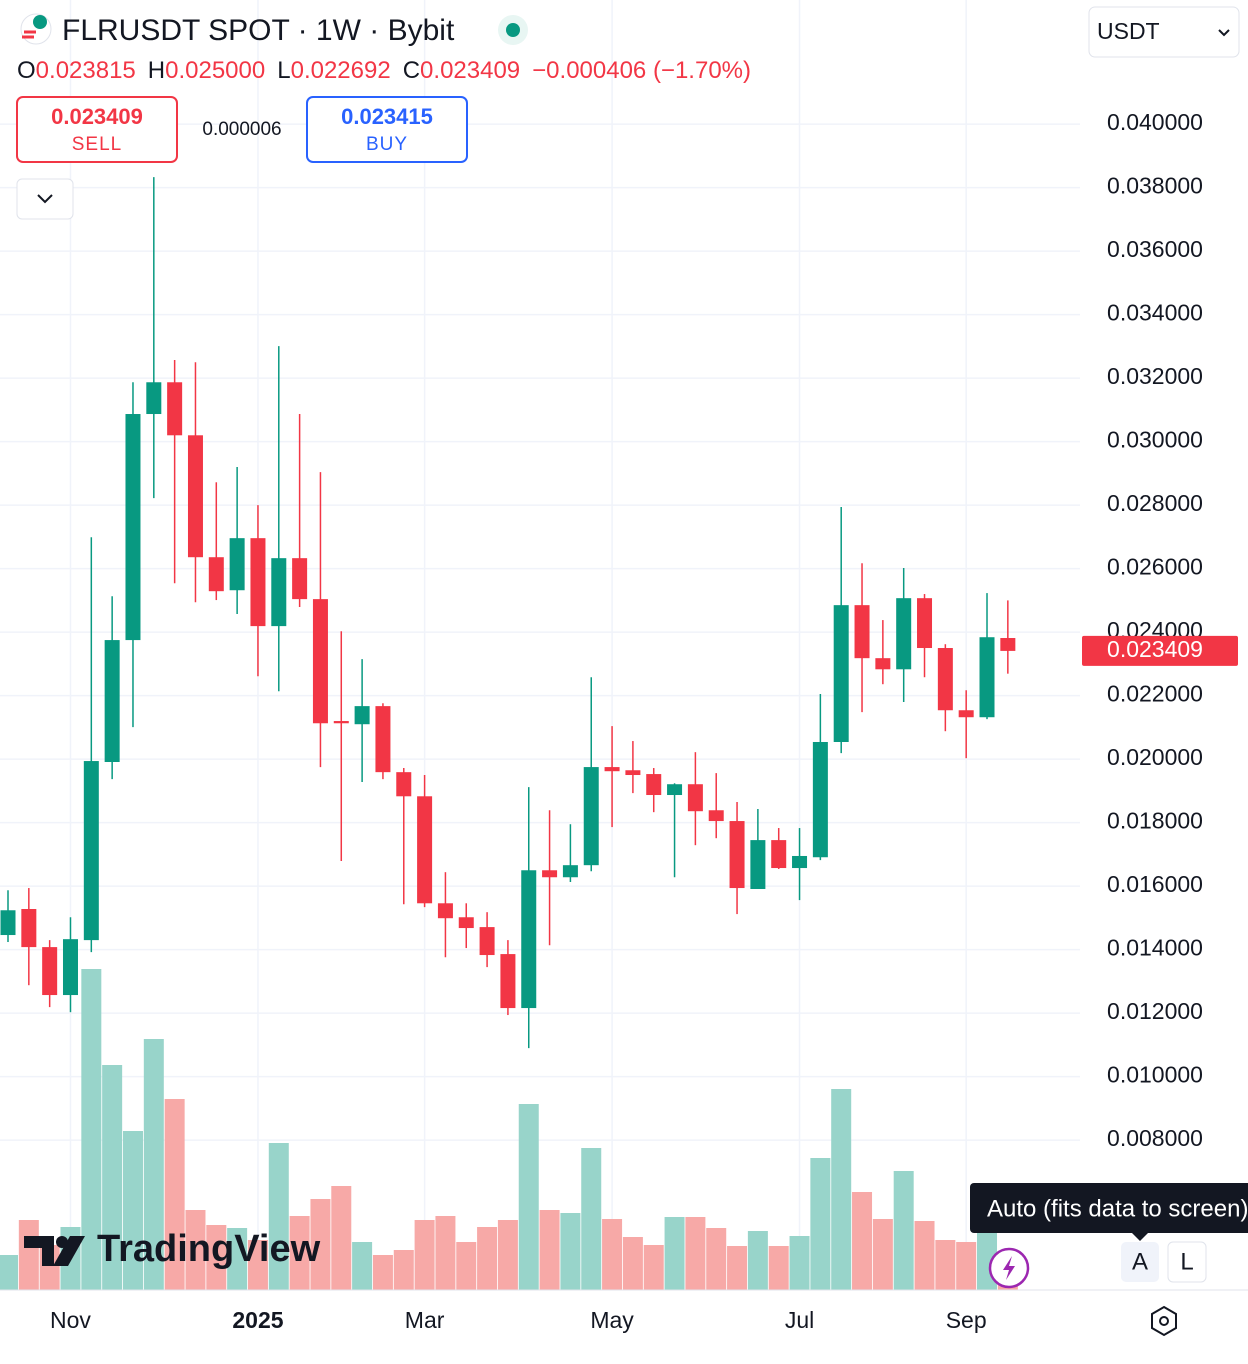 The width and height of the screenshot is (1248, 1364). I want to click on y-tick-label: 0.014000, so click(1155, 948).